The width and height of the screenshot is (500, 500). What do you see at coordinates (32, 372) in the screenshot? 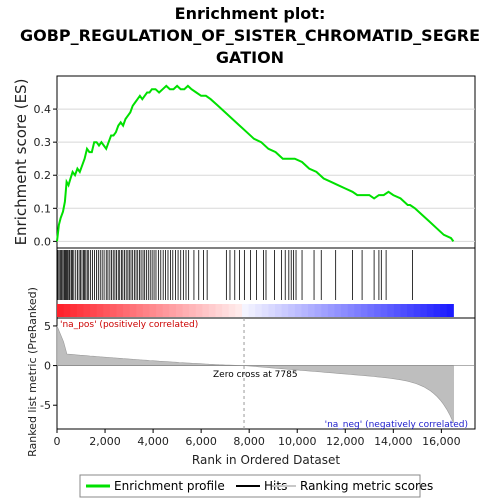
I see `metric-y-axis-label: Ranked list metric (PreRanked)` at bounding box center [32, 372].